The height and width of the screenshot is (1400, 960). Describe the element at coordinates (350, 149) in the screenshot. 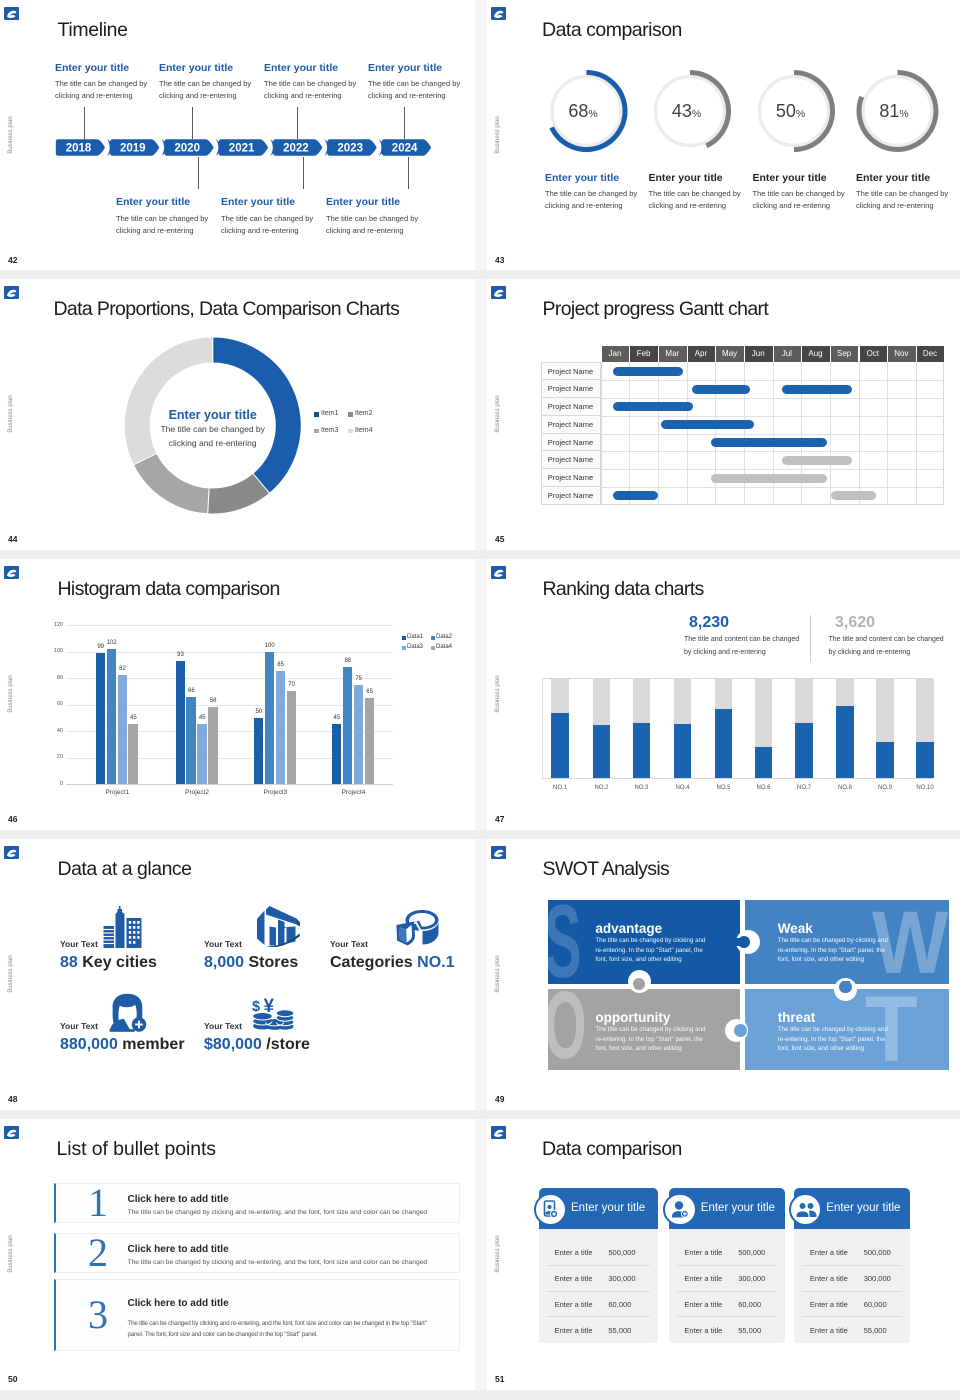

I see `svg-text: 2023` at that location.